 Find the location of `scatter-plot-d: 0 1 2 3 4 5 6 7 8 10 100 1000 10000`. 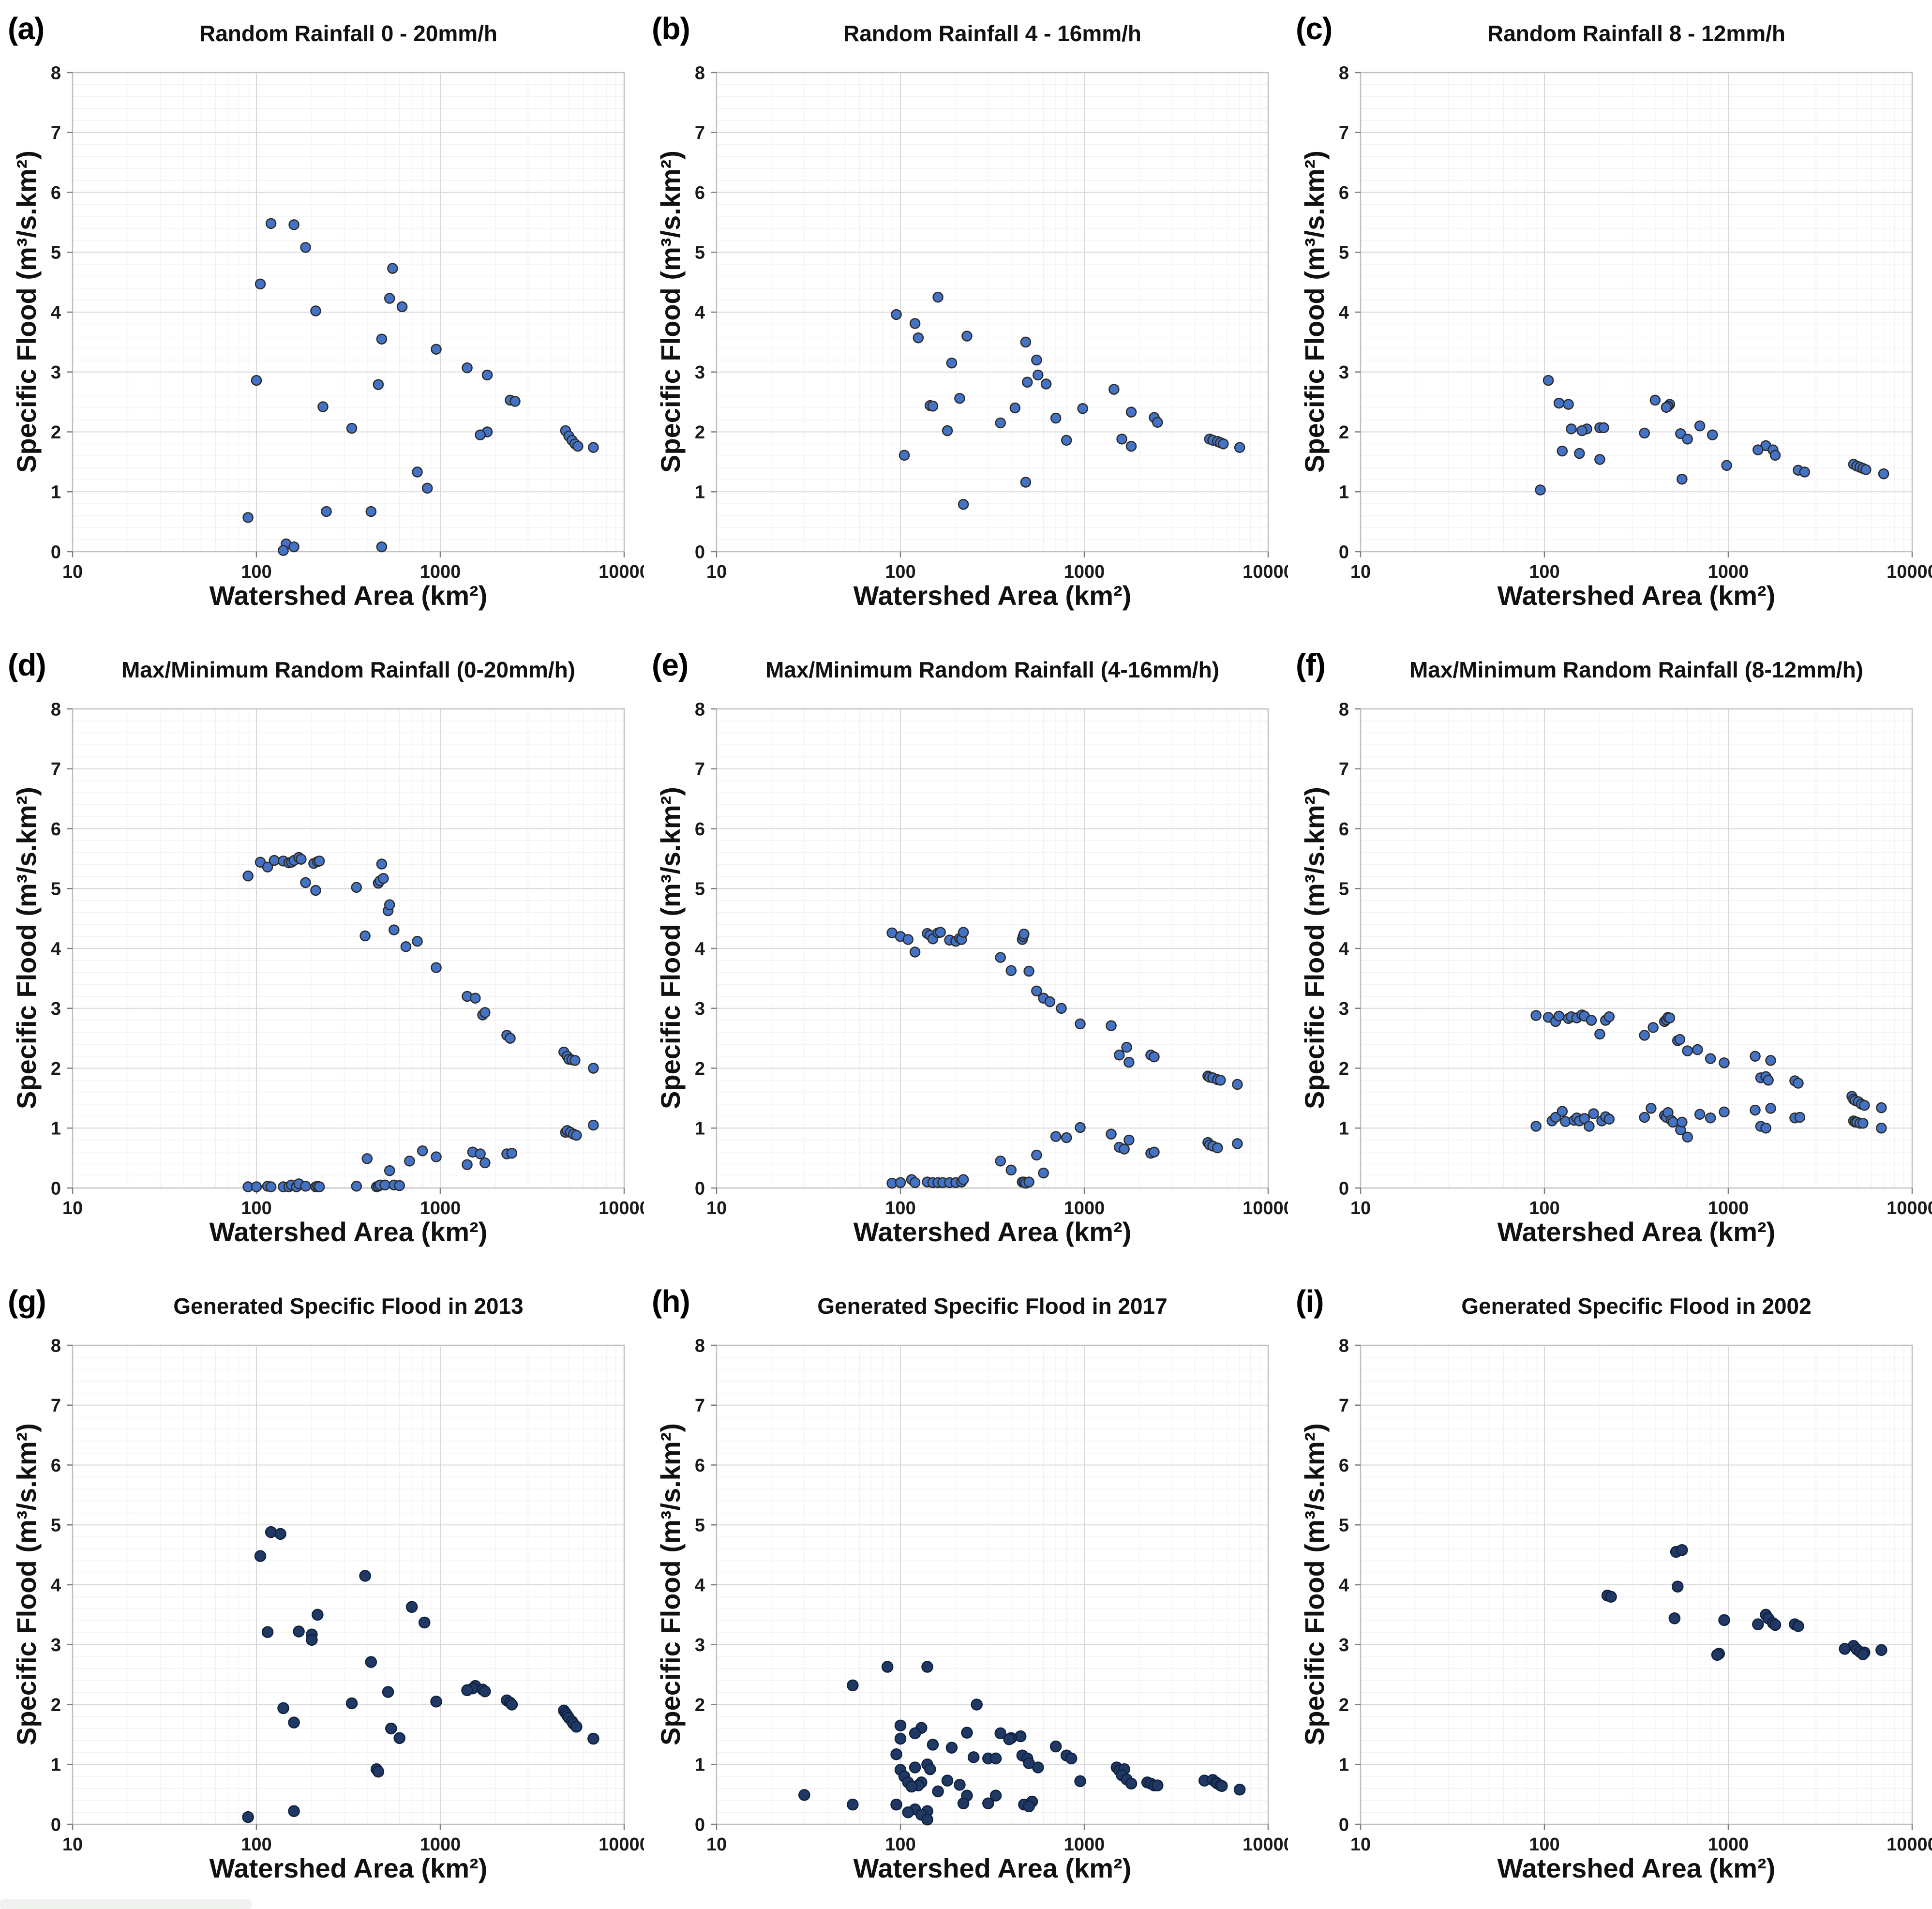

scatter-plot-d: 0 1 2 3 4 5 6 7 8 10 100 1000 10000 is located at coordinates (347, 958).